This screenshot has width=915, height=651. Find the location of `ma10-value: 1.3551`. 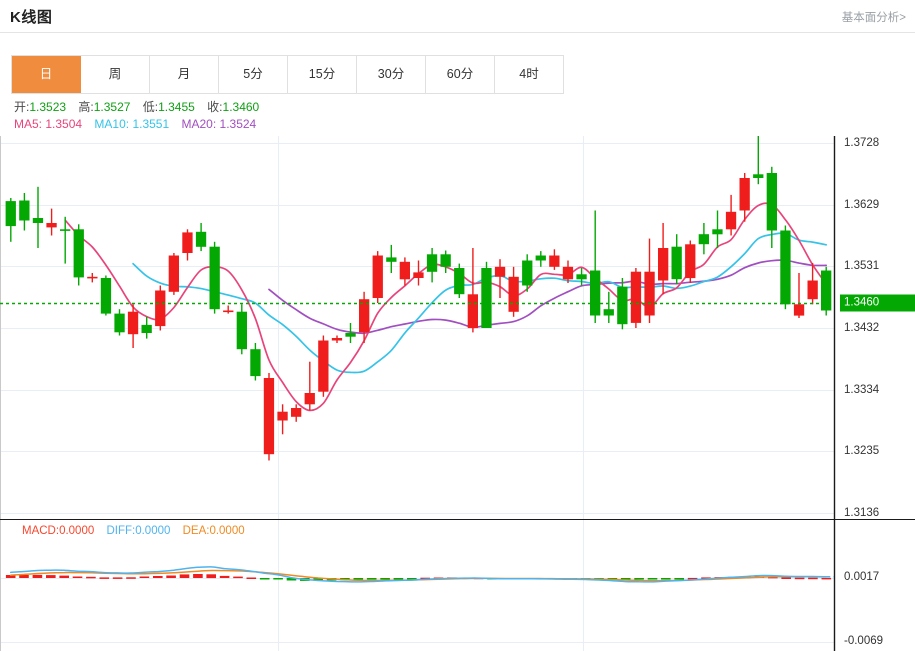

ma10-value: 1.3551 is located at coordinates (151, 124).